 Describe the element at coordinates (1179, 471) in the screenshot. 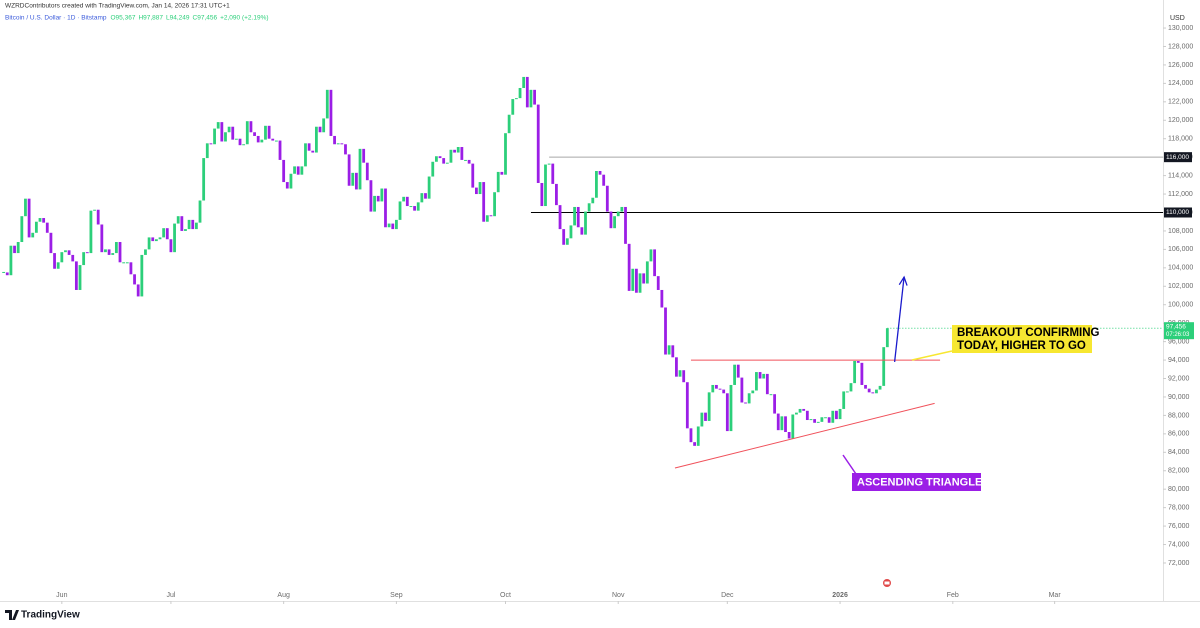

I see `y-tick-label: 82,000` at that location.